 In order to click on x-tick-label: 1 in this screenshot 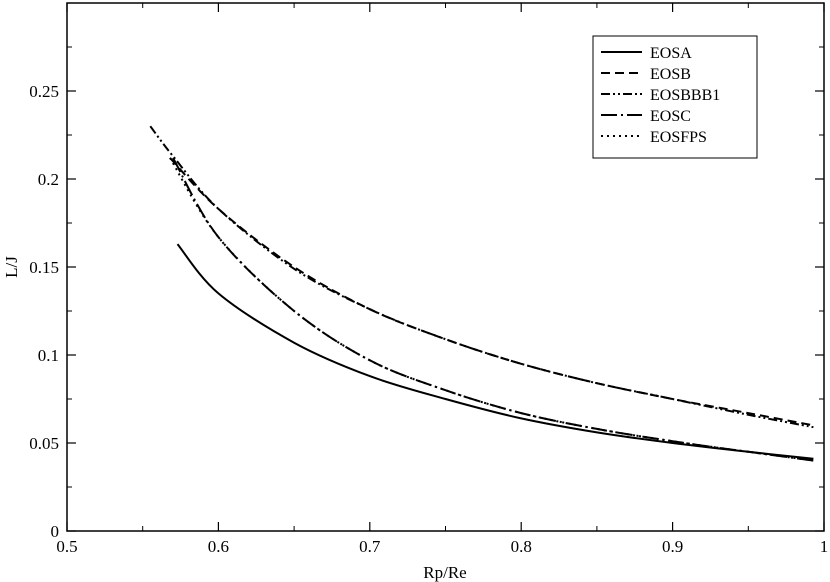, I will do `click(824, 546)`.